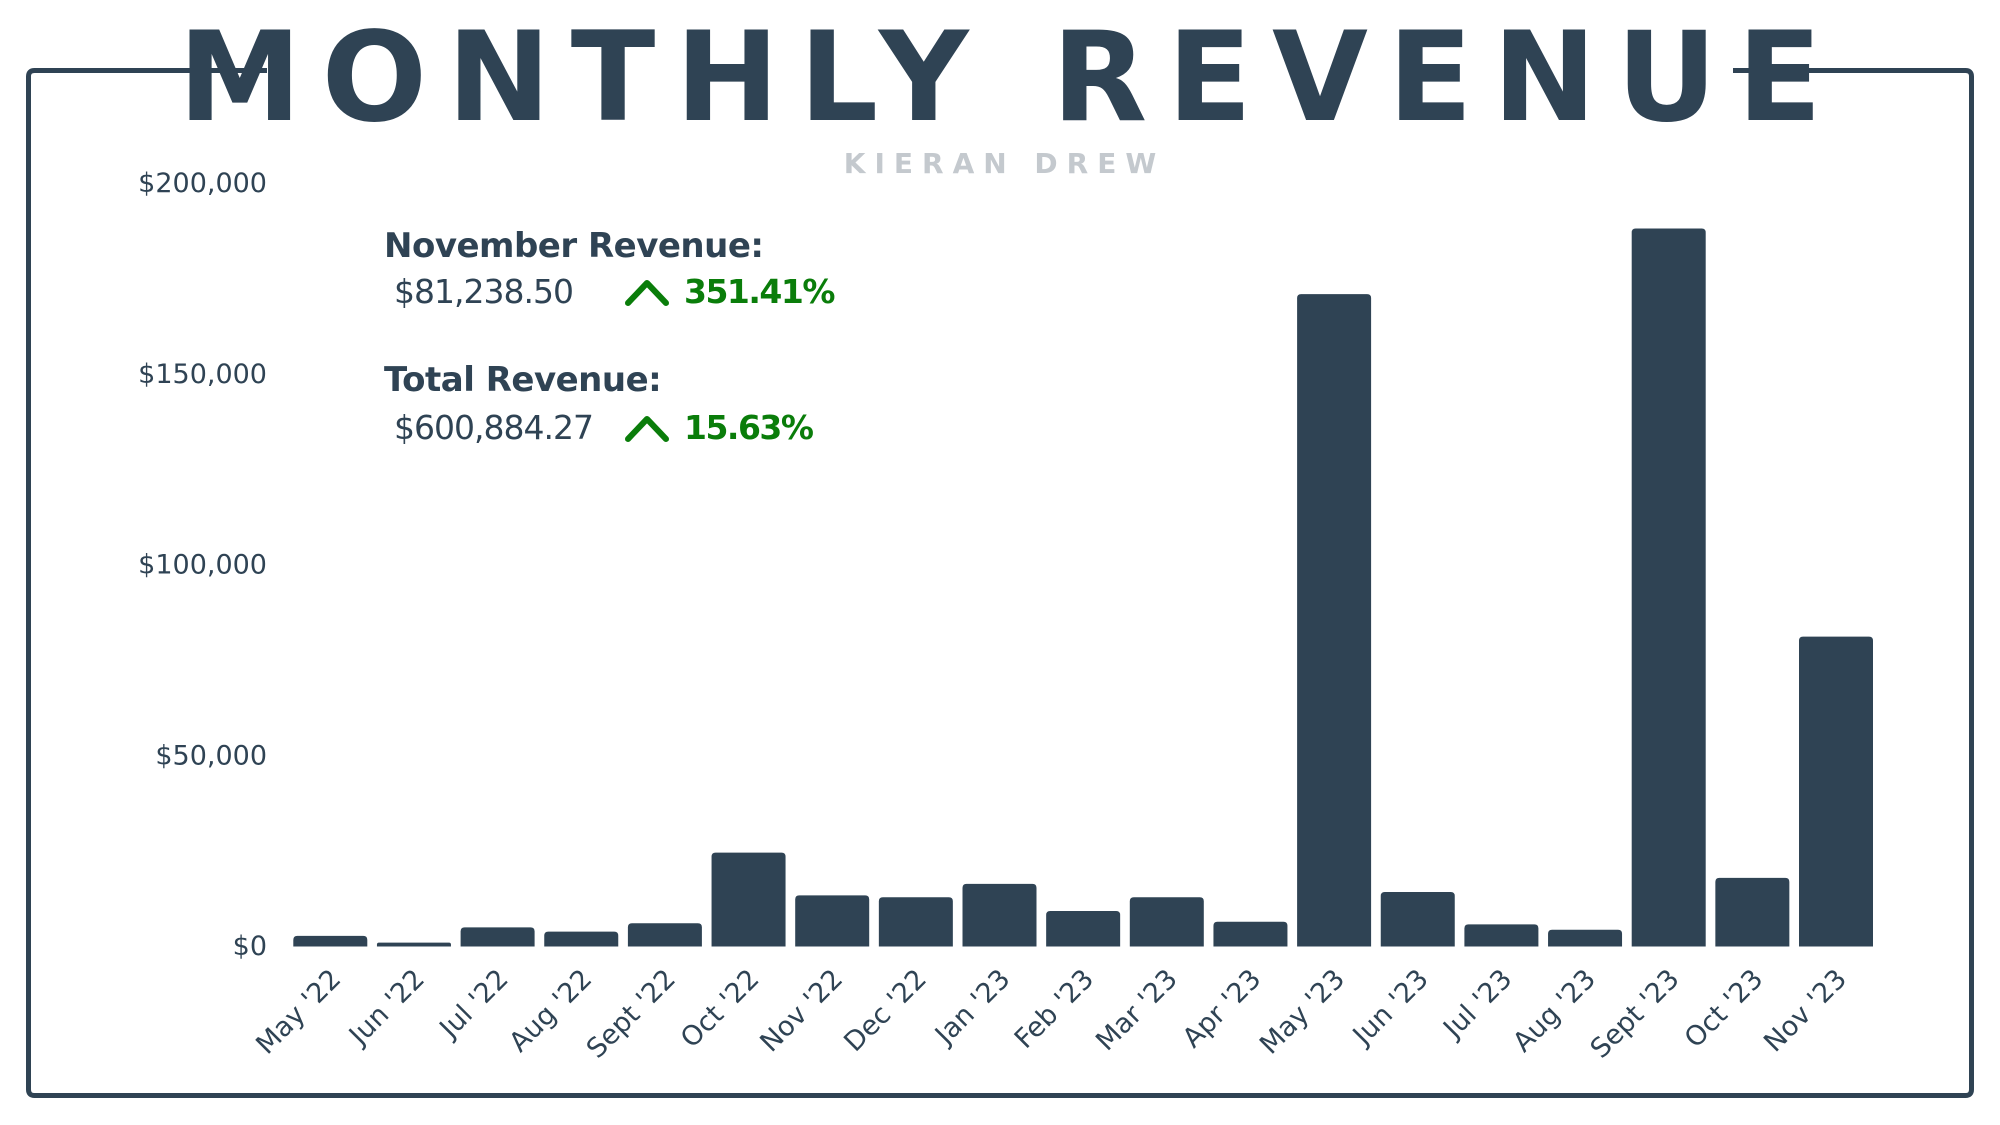 Image resolution: width=2000 pixels, height=1125 pixels. What do you see at coordinates (250, 946) in the screenshot?
I see `y-tick-label: $0` at bounding box center [250, 946].